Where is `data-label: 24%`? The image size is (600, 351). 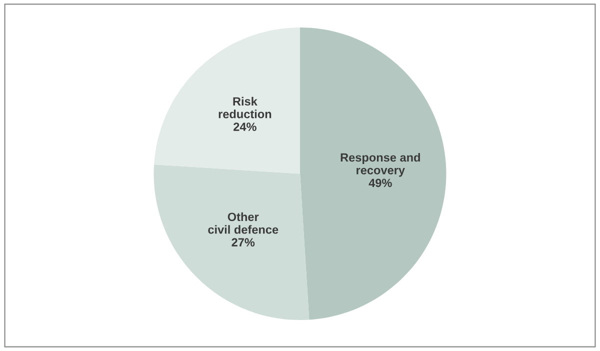 data-label: 24% is located at coordinates (245, 126).